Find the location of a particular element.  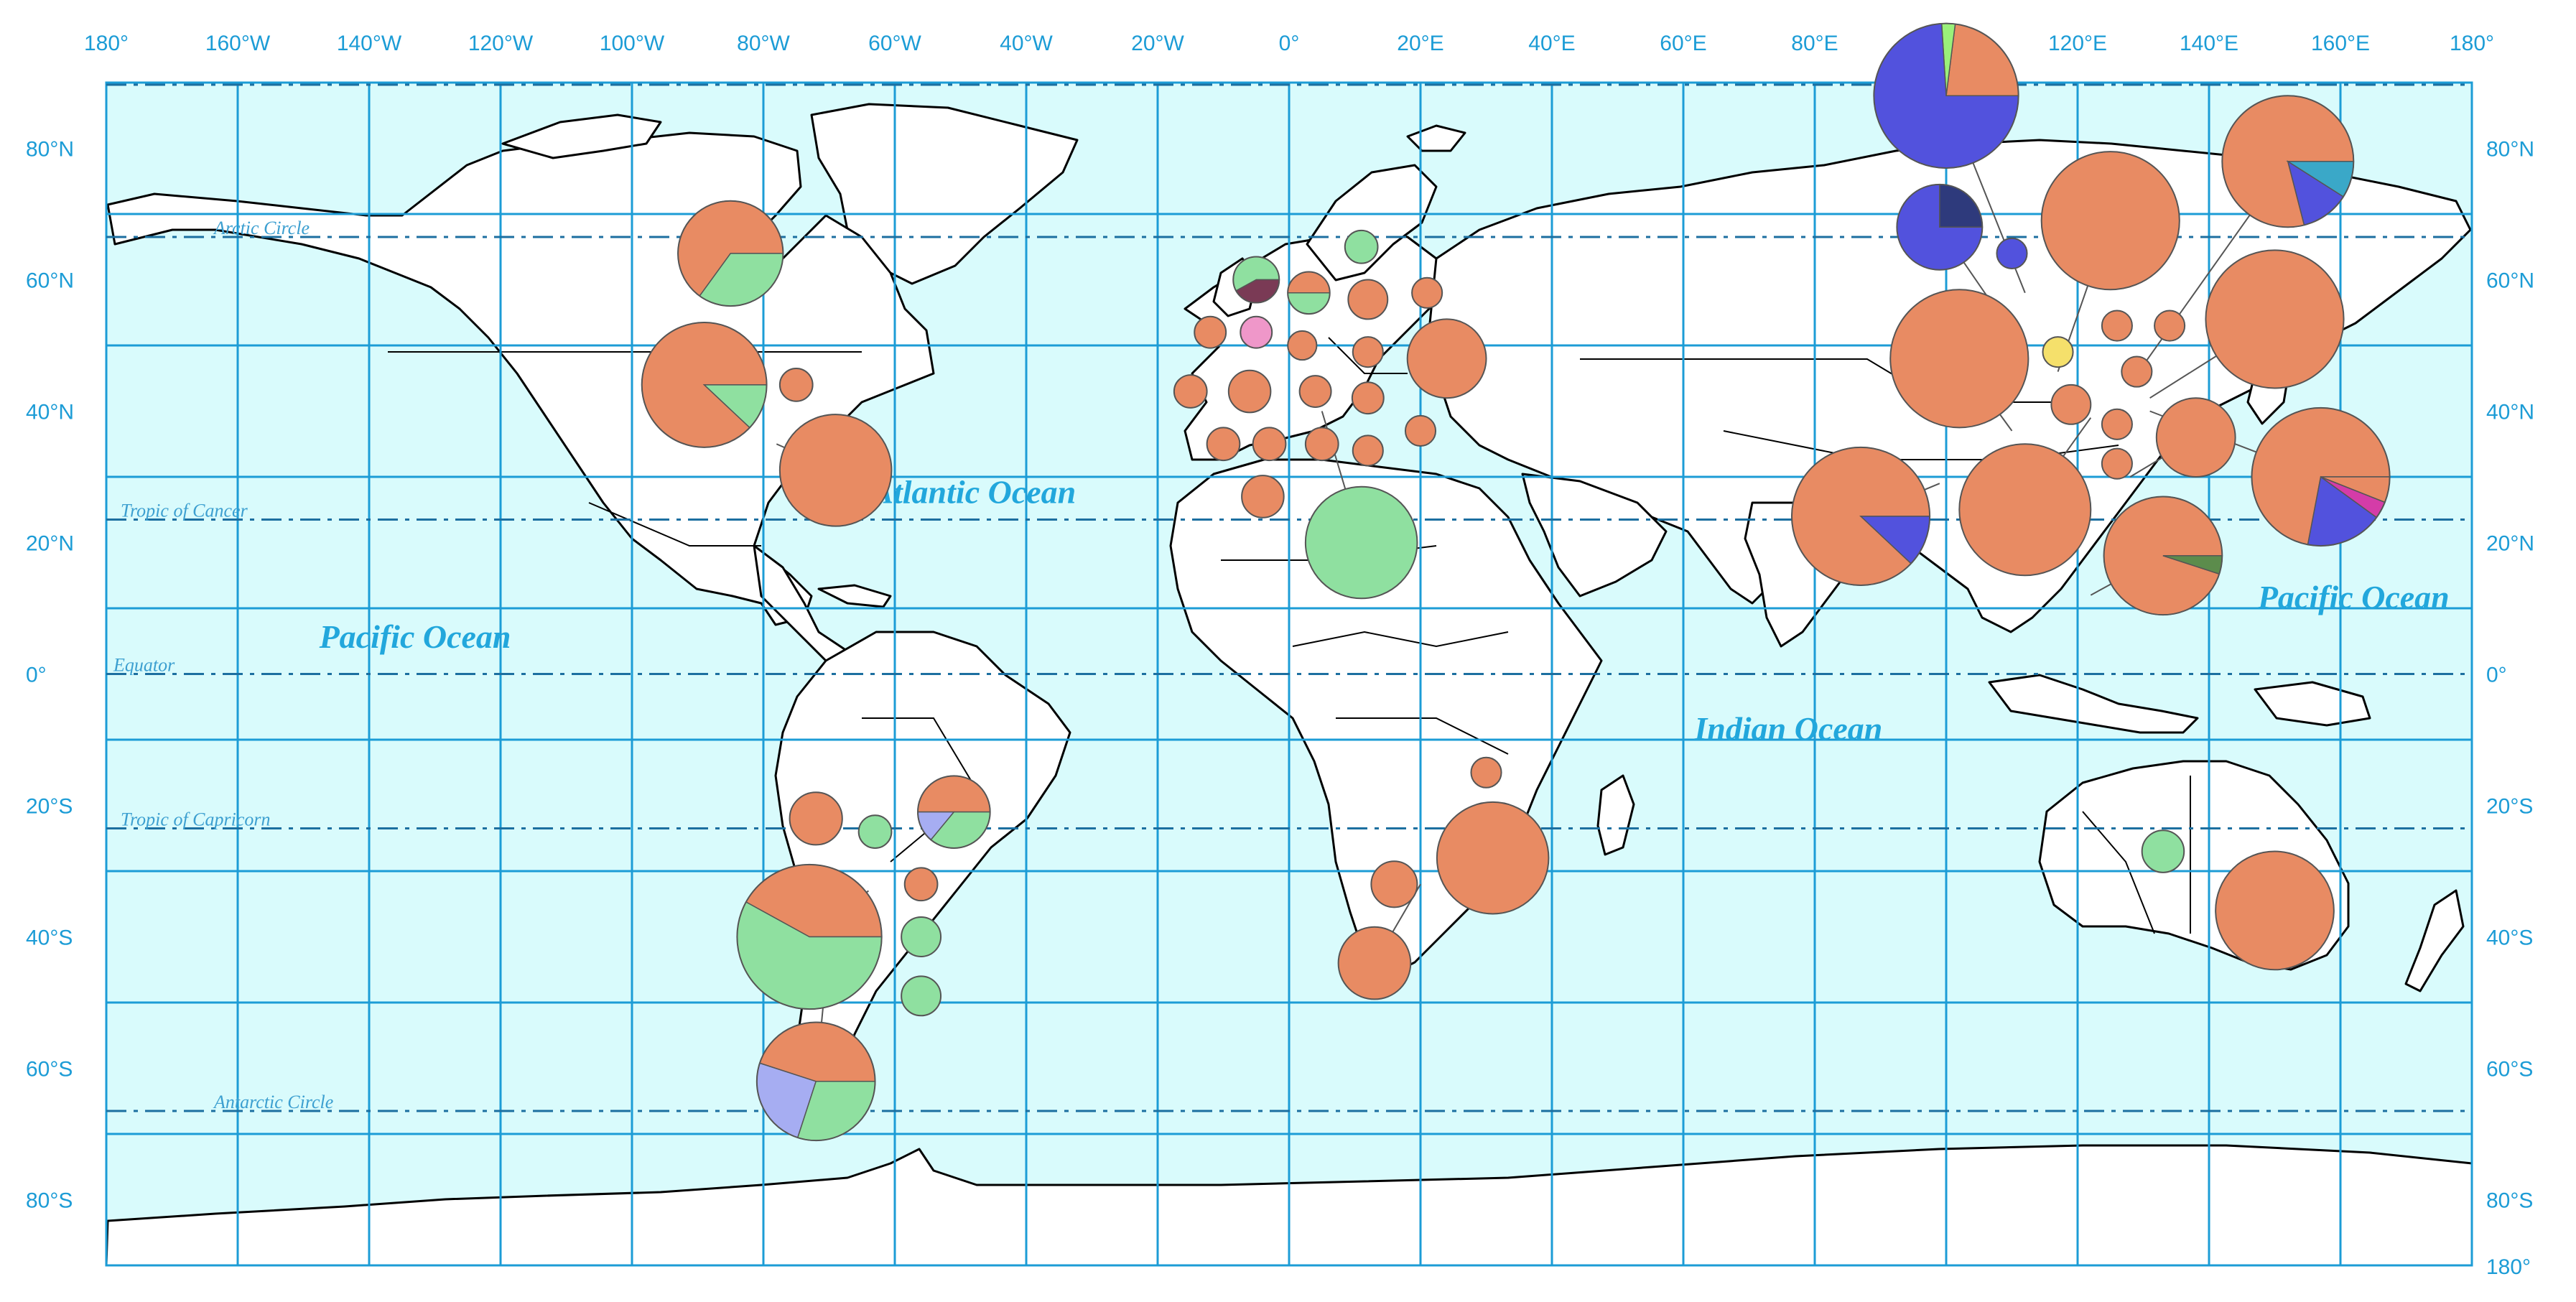

scandinavia is located at coordinates (1372, 223).